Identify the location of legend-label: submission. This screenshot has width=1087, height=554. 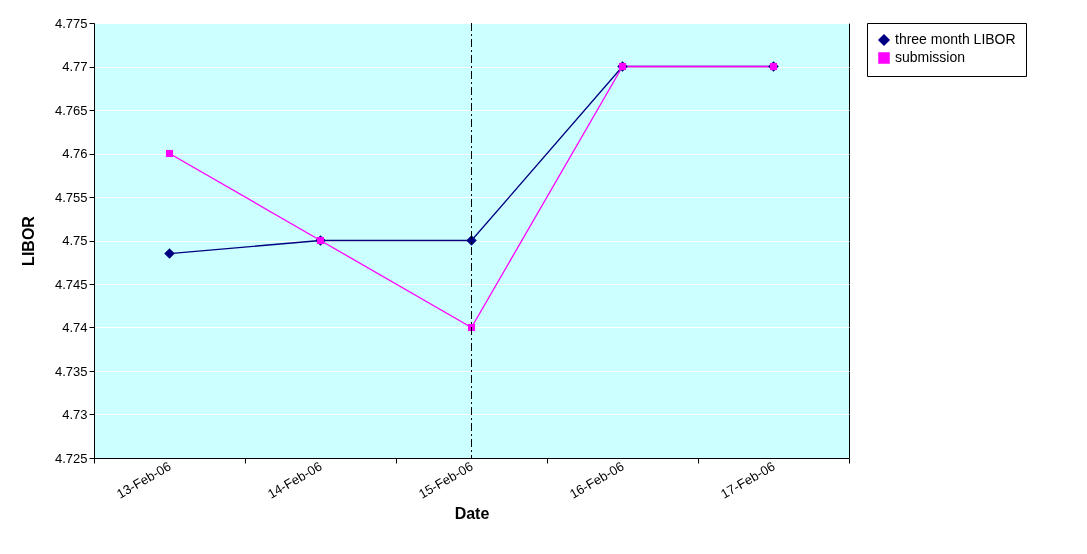
(930, 57).